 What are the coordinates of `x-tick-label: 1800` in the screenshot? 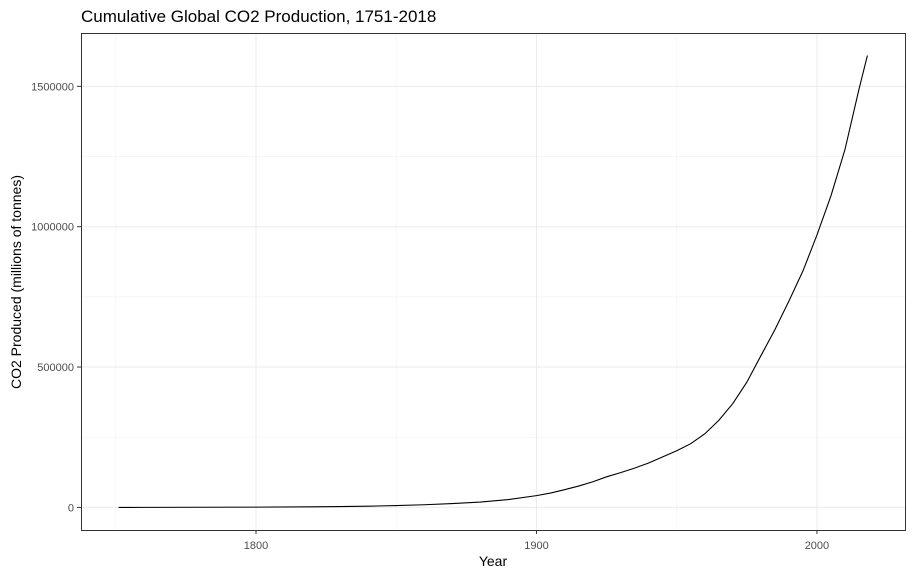 It's located at (256, 546).